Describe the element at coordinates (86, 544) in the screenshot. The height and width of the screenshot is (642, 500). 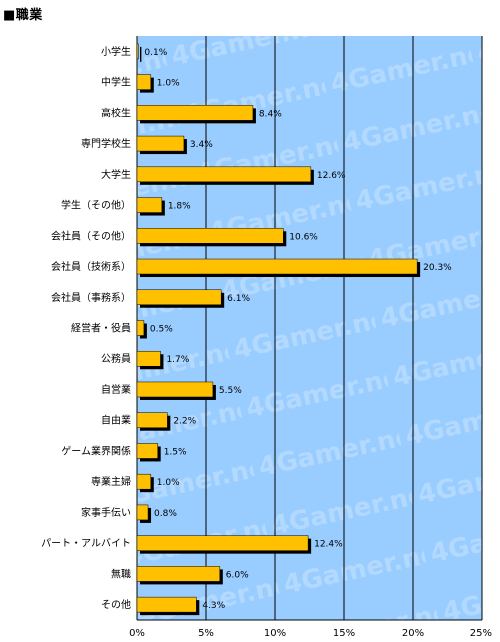
I see `category-label: パート・アルバイト` at that location.